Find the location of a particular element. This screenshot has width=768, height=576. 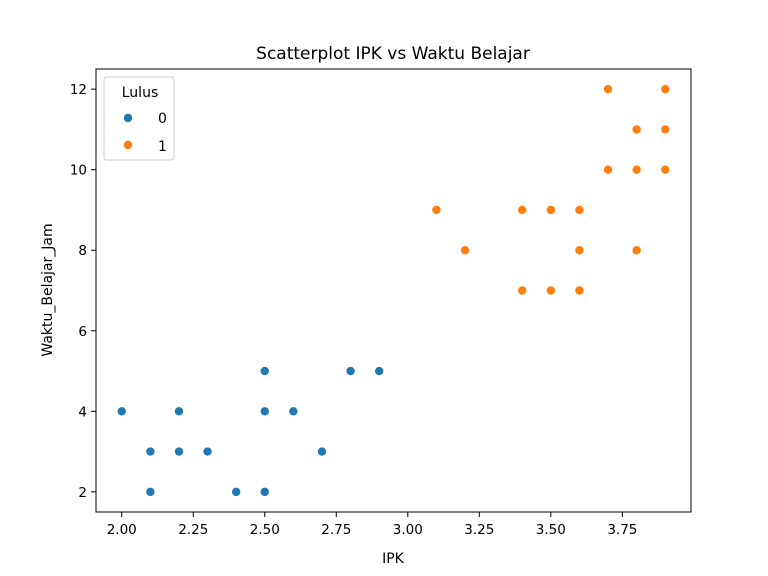

legend: Lulus 0 1 is located at coordinates (139, 118).